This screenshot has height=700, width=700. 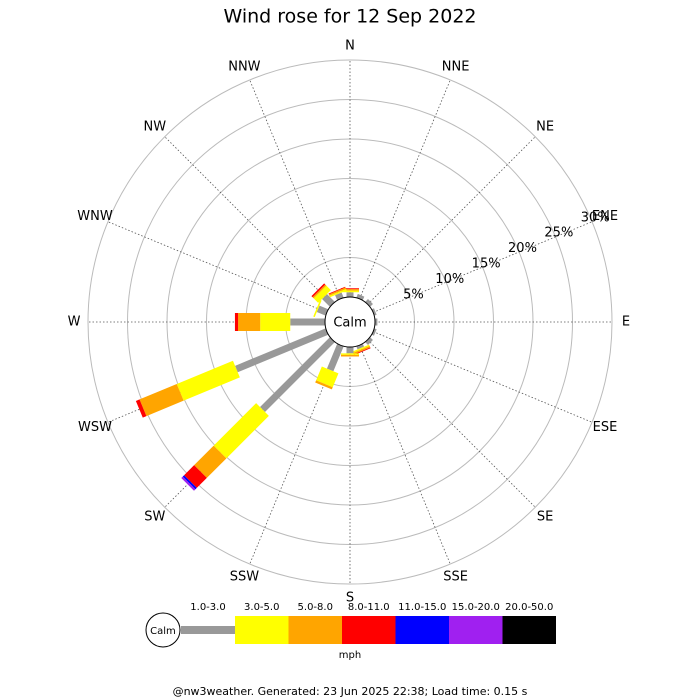 What do you see at coordinates (95, 216) in the screenshot?
I see `direction-label: WNW` at bounding box center [95, 216].